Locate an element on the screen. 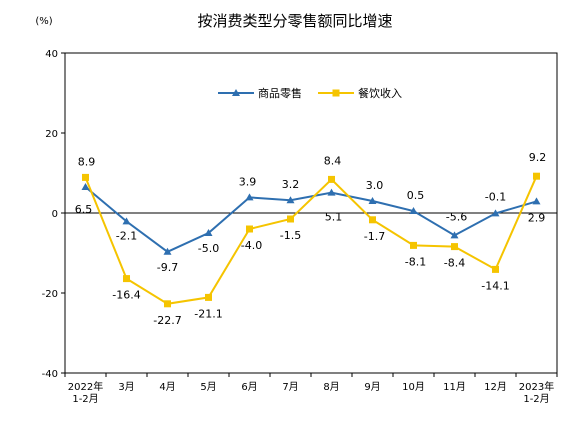 This screenshot has height=441, width=585. legend-item: 商品零售 is located at coordinates (260, 93).